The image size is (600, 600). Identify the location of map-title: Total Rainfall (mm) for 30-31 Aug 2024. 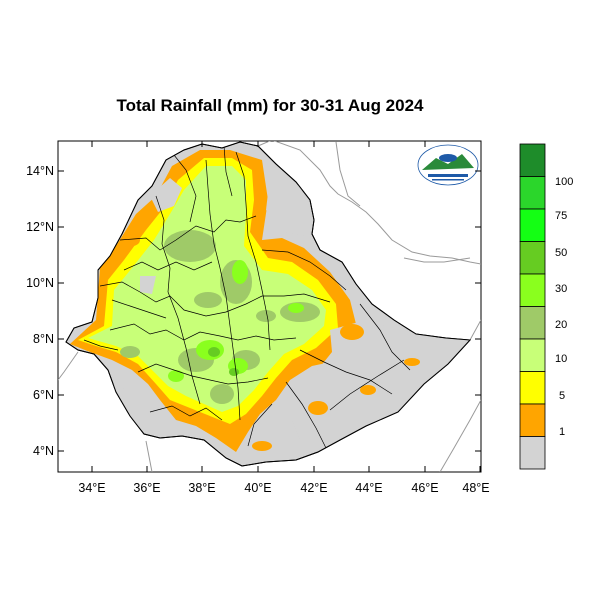
(270, 105).